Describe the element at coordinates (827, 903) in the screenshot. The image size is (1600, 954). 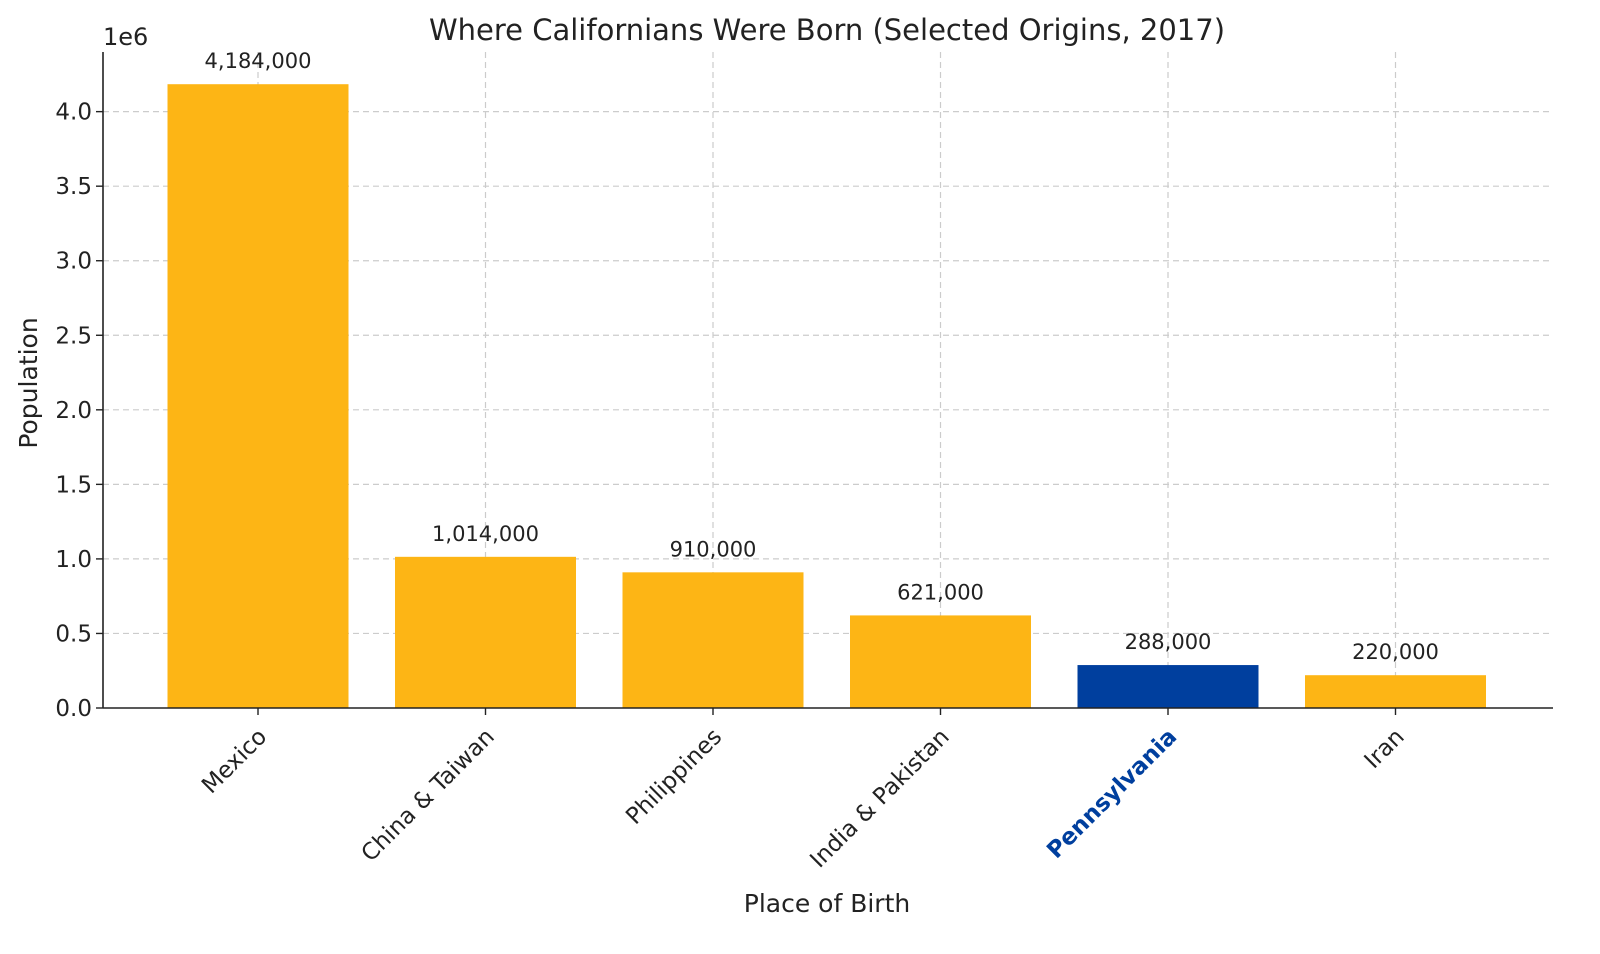
I see `x-axis-label: Place of Birth` at that location.